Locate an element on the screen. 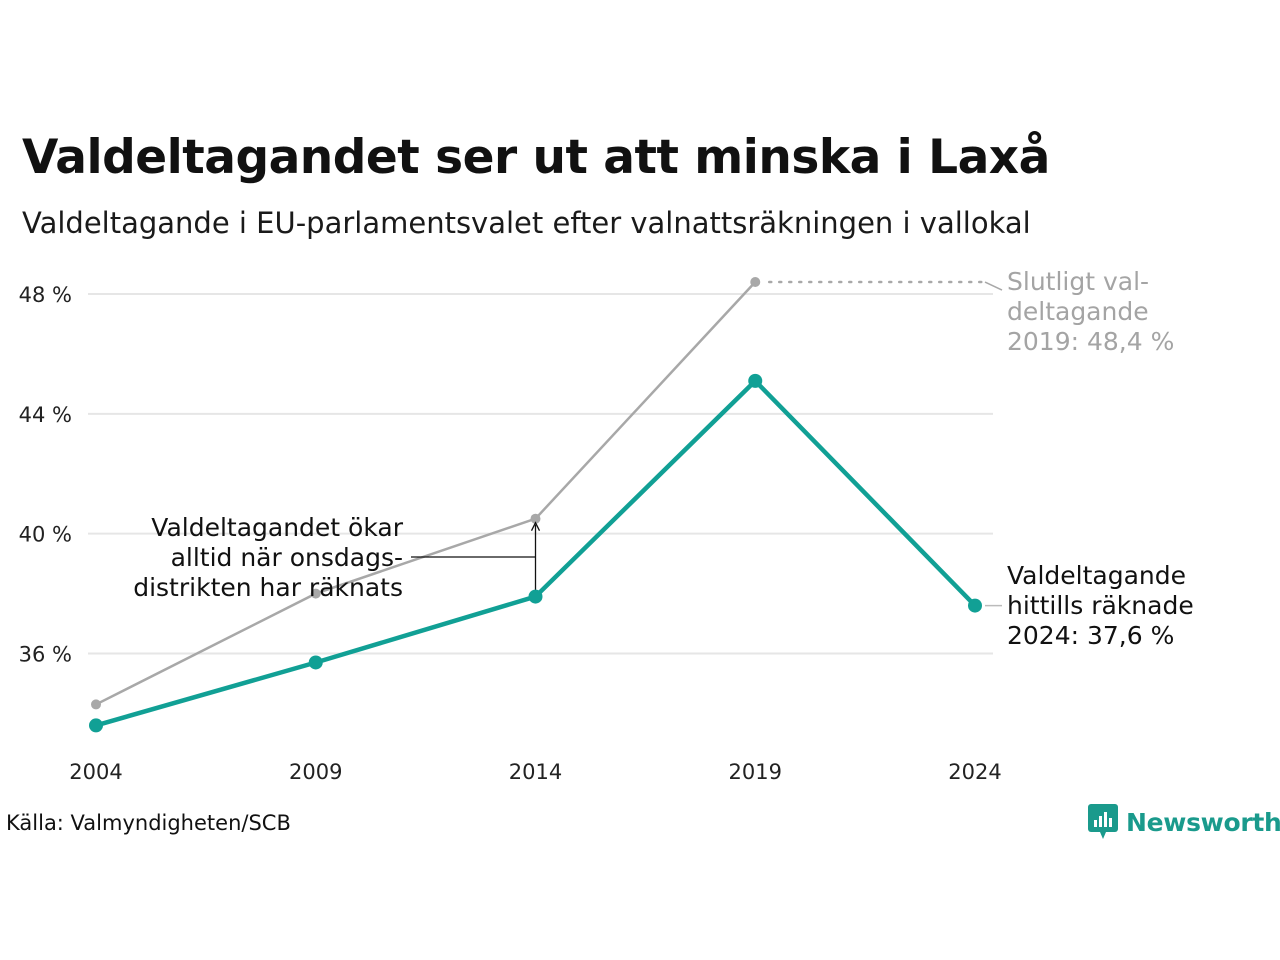  y-tick-label: 40 % is located at coordinates (45, 535).